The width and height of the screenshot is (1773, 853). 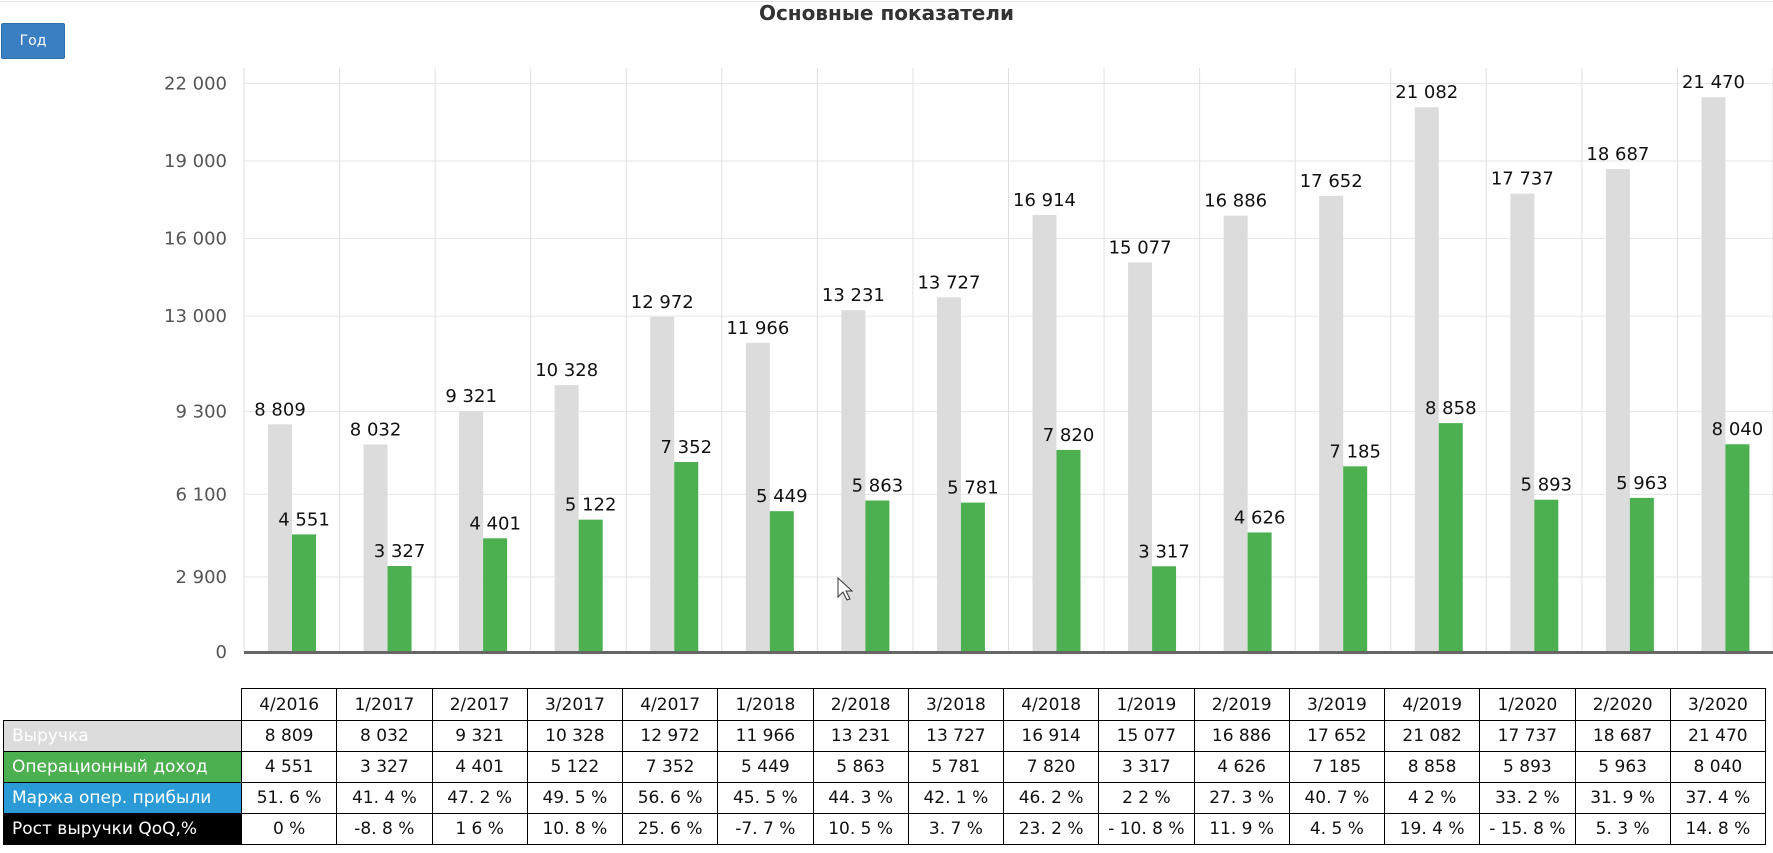 I want to click on table-cell: 4 2 %, so click(x=1432, y=798).